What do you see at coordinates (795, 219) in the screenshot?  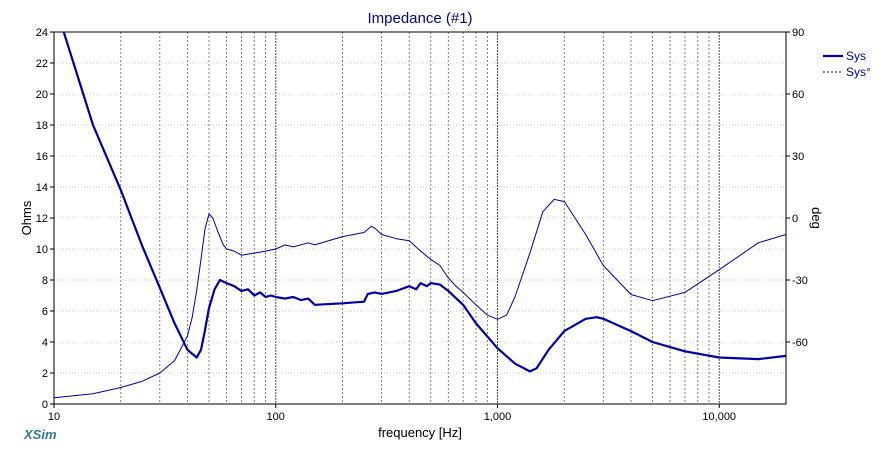 I see `y2-tick-label: 0` at bounding box center [795, 219].